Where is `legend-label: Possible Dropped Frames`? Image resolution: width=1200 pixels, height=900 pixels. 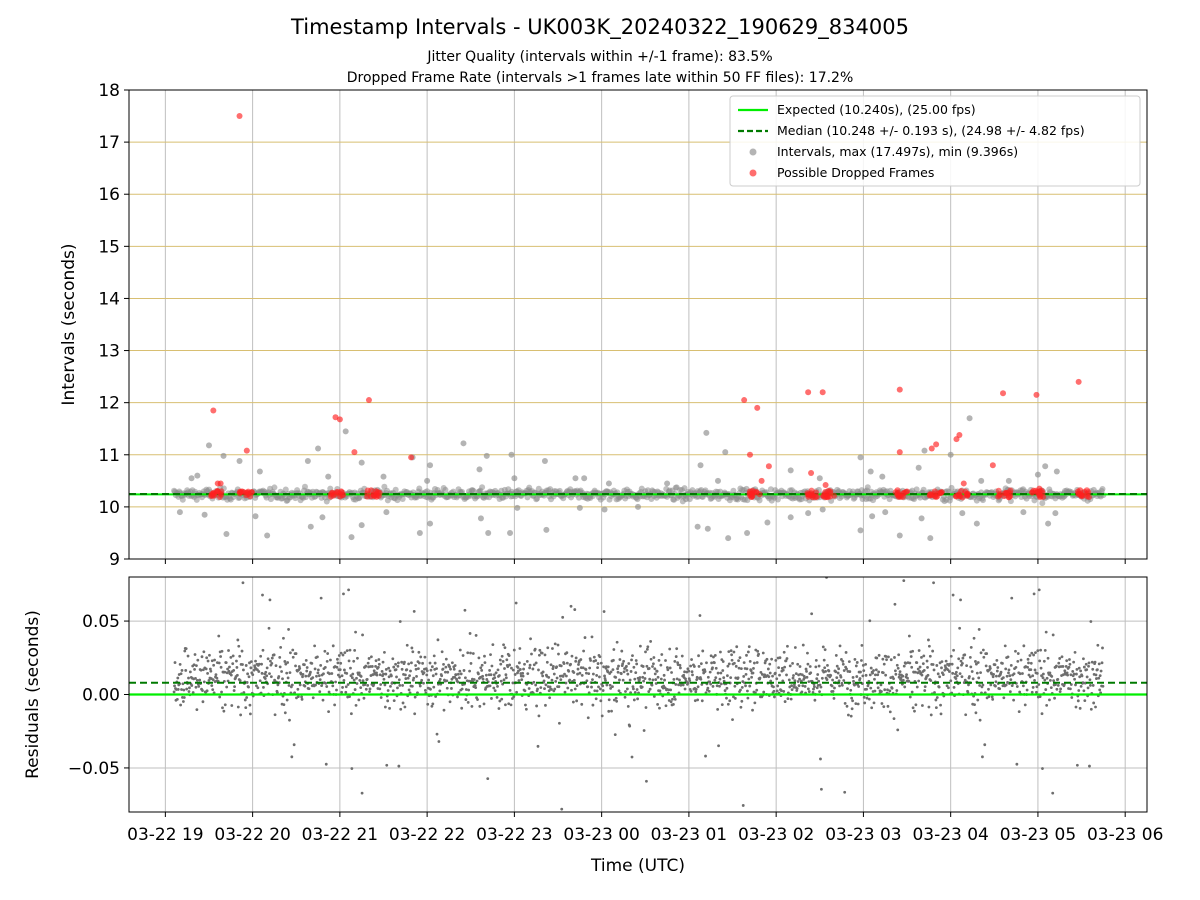
legend-label: Possible Dropped Frames is located at coordinates (855, 172).